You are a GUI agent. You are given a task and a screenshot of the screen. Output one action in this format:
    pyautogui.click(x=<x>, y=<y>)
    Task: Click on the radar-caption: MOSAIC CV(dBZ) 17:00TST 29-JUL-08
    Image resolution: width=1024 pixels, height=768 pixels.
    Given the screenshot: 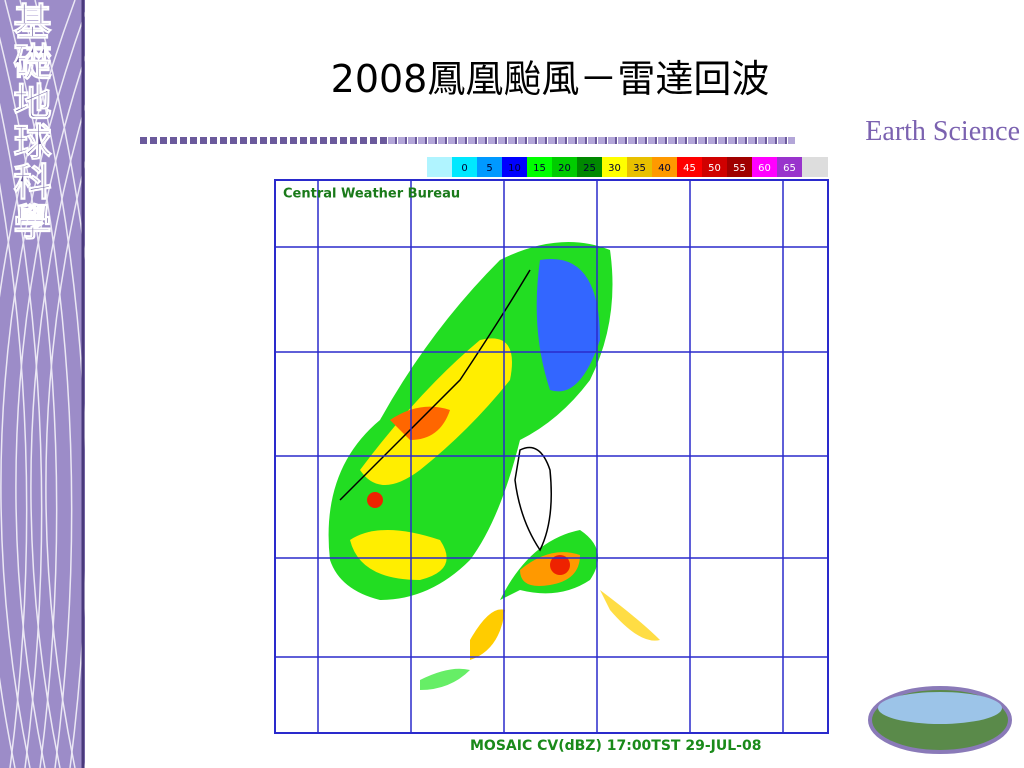 What is the action you would take?
    pyautogui.click(x=615, y=746)
    